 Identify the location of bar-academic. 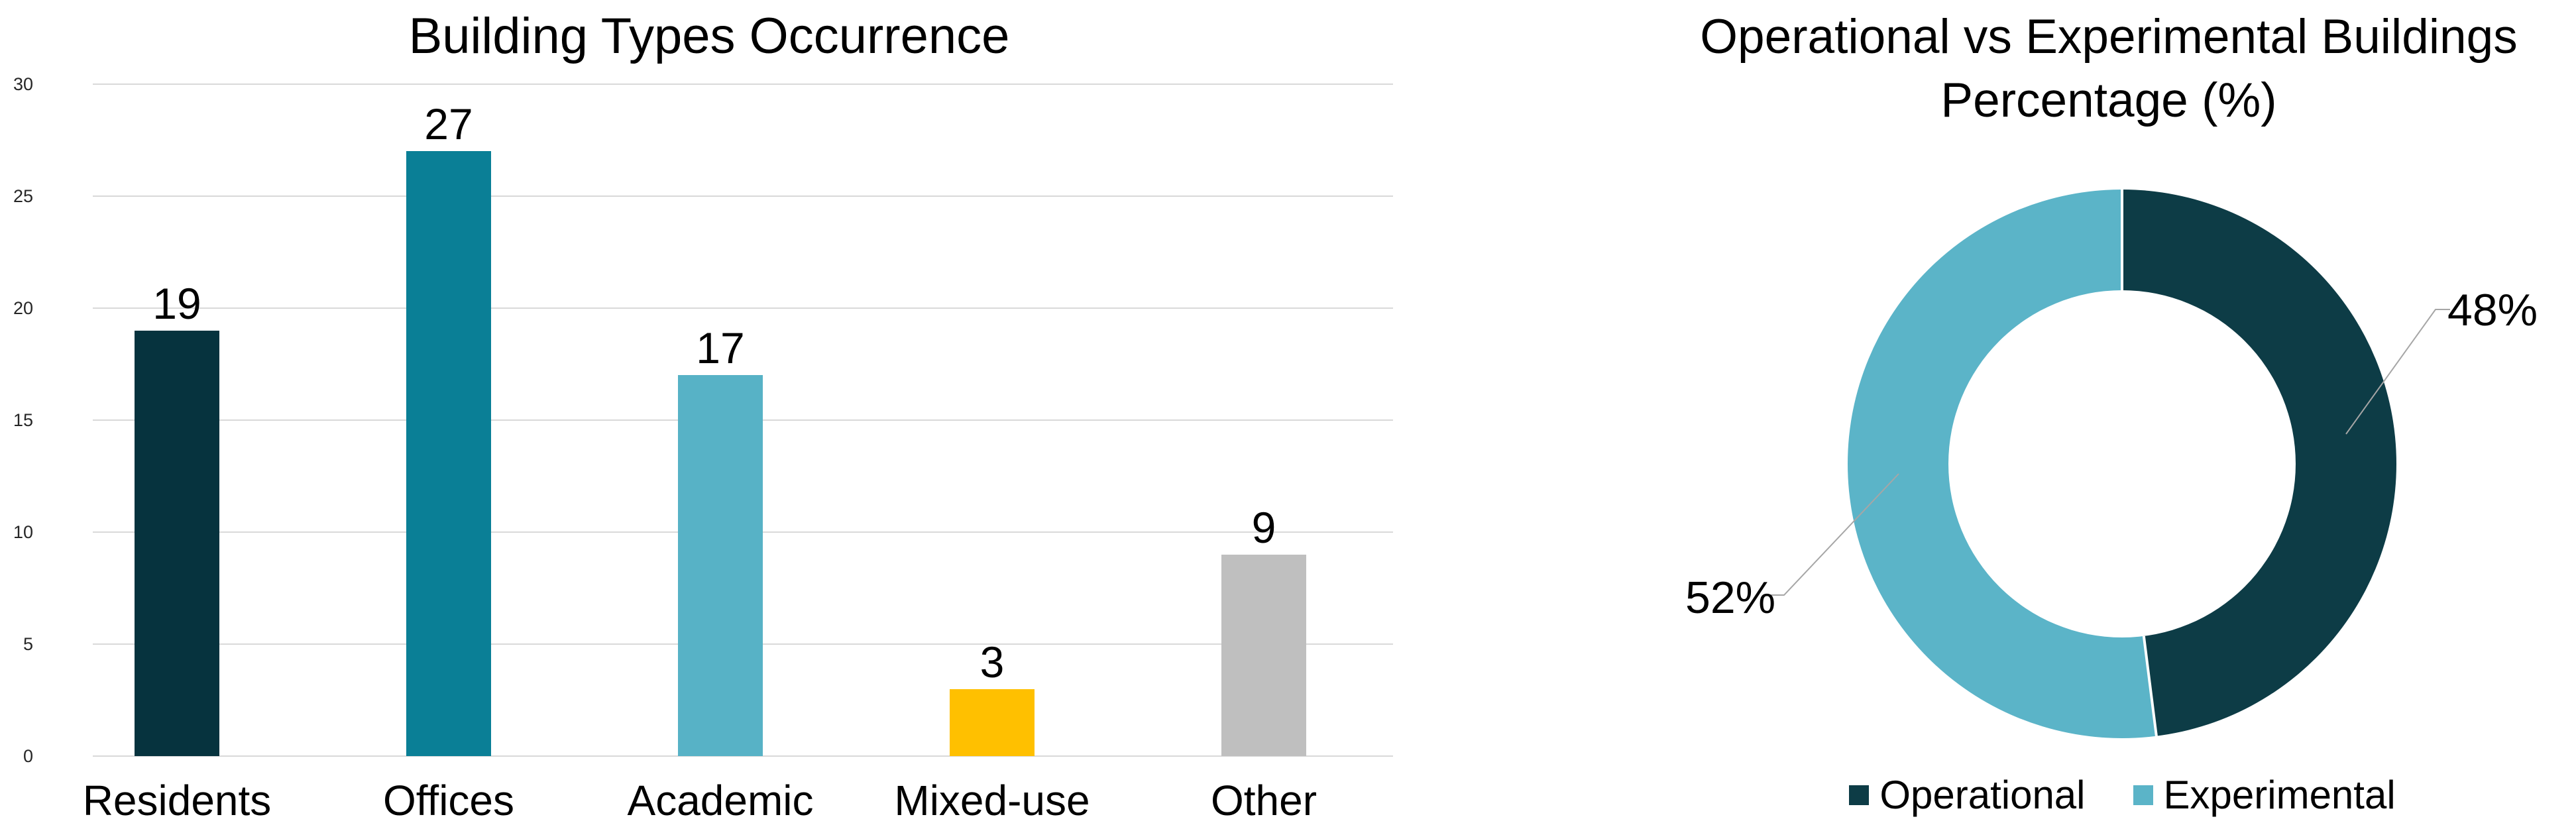
(721, 565).